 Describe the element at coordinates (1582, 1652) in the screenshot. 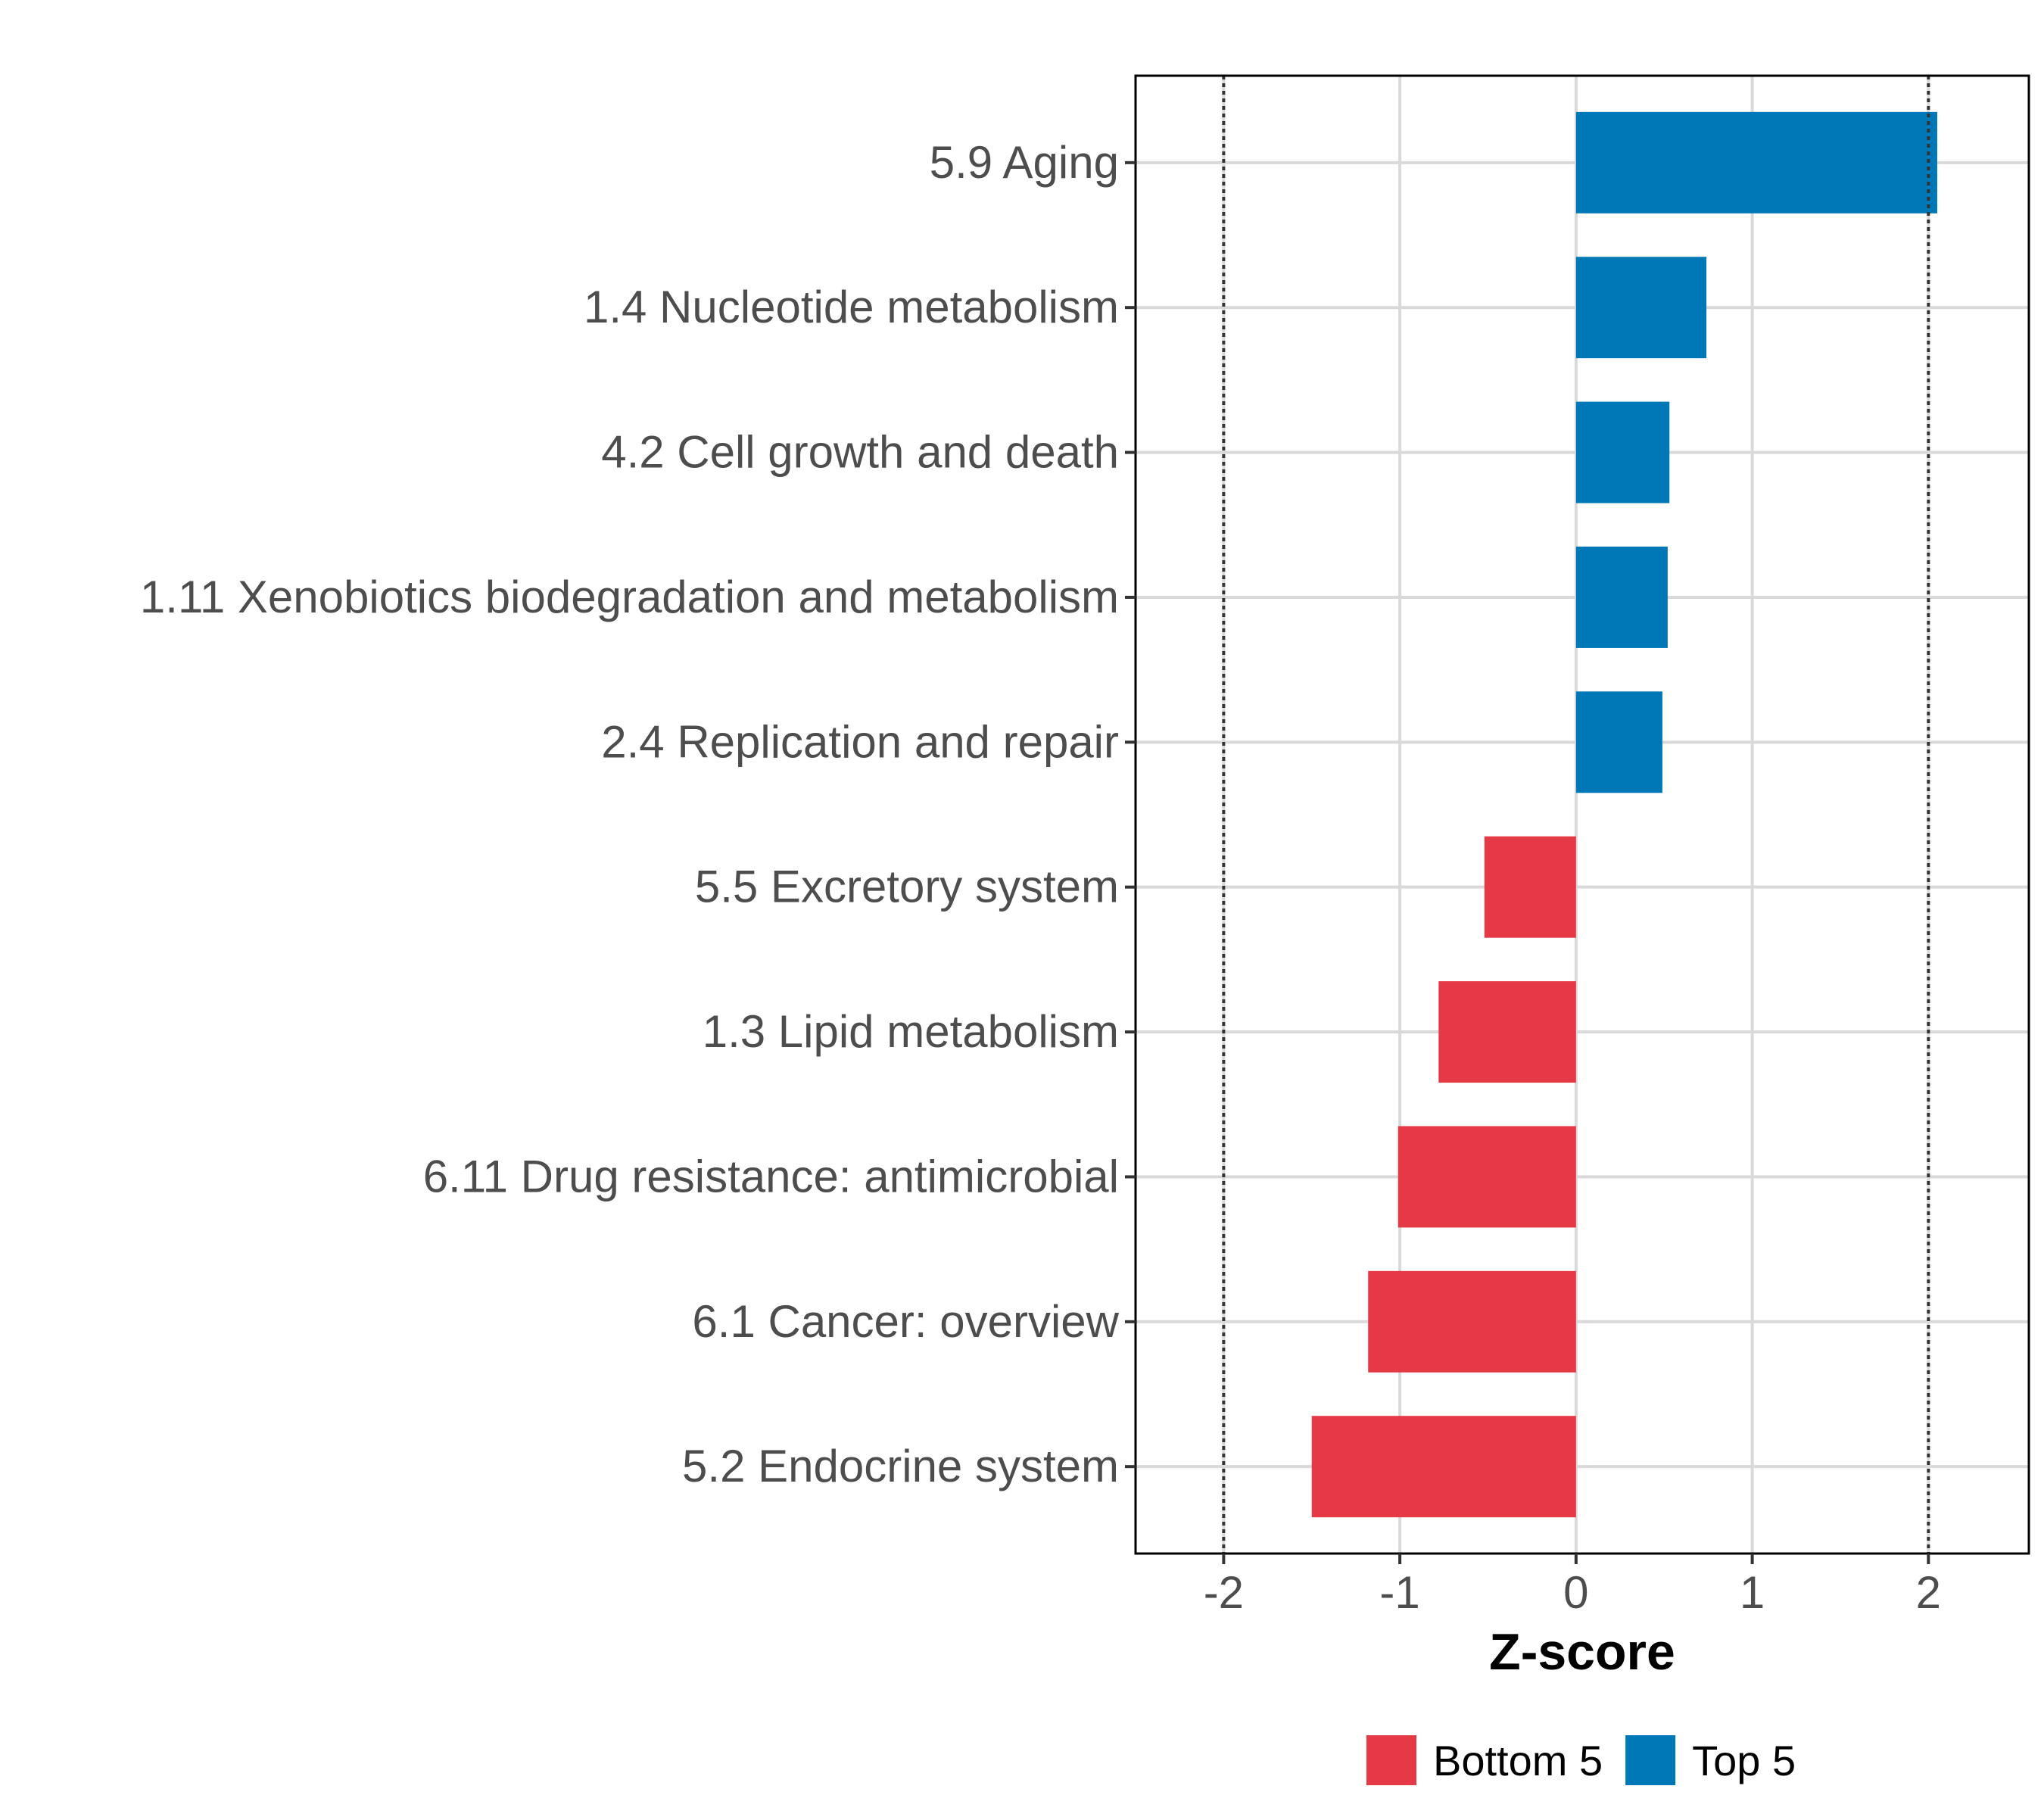

I see `x-axis-title: Z-score` at that location.